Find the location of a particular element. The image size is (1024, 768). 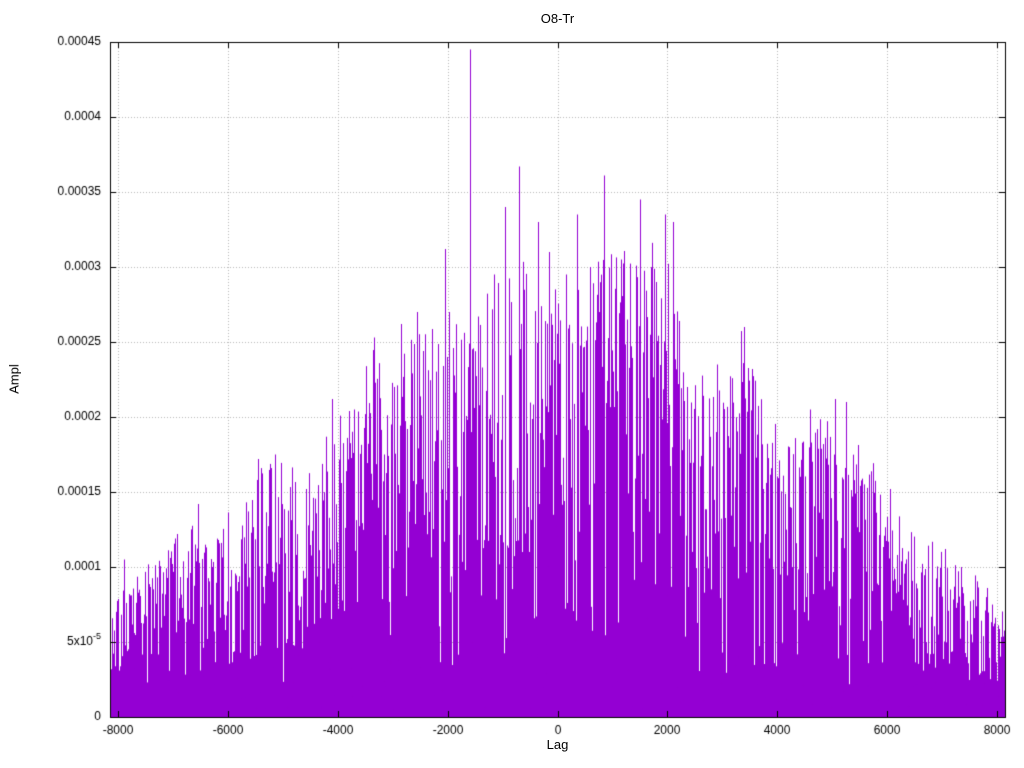

chart-title: O8-Tr is located at coordinates (557, 18).